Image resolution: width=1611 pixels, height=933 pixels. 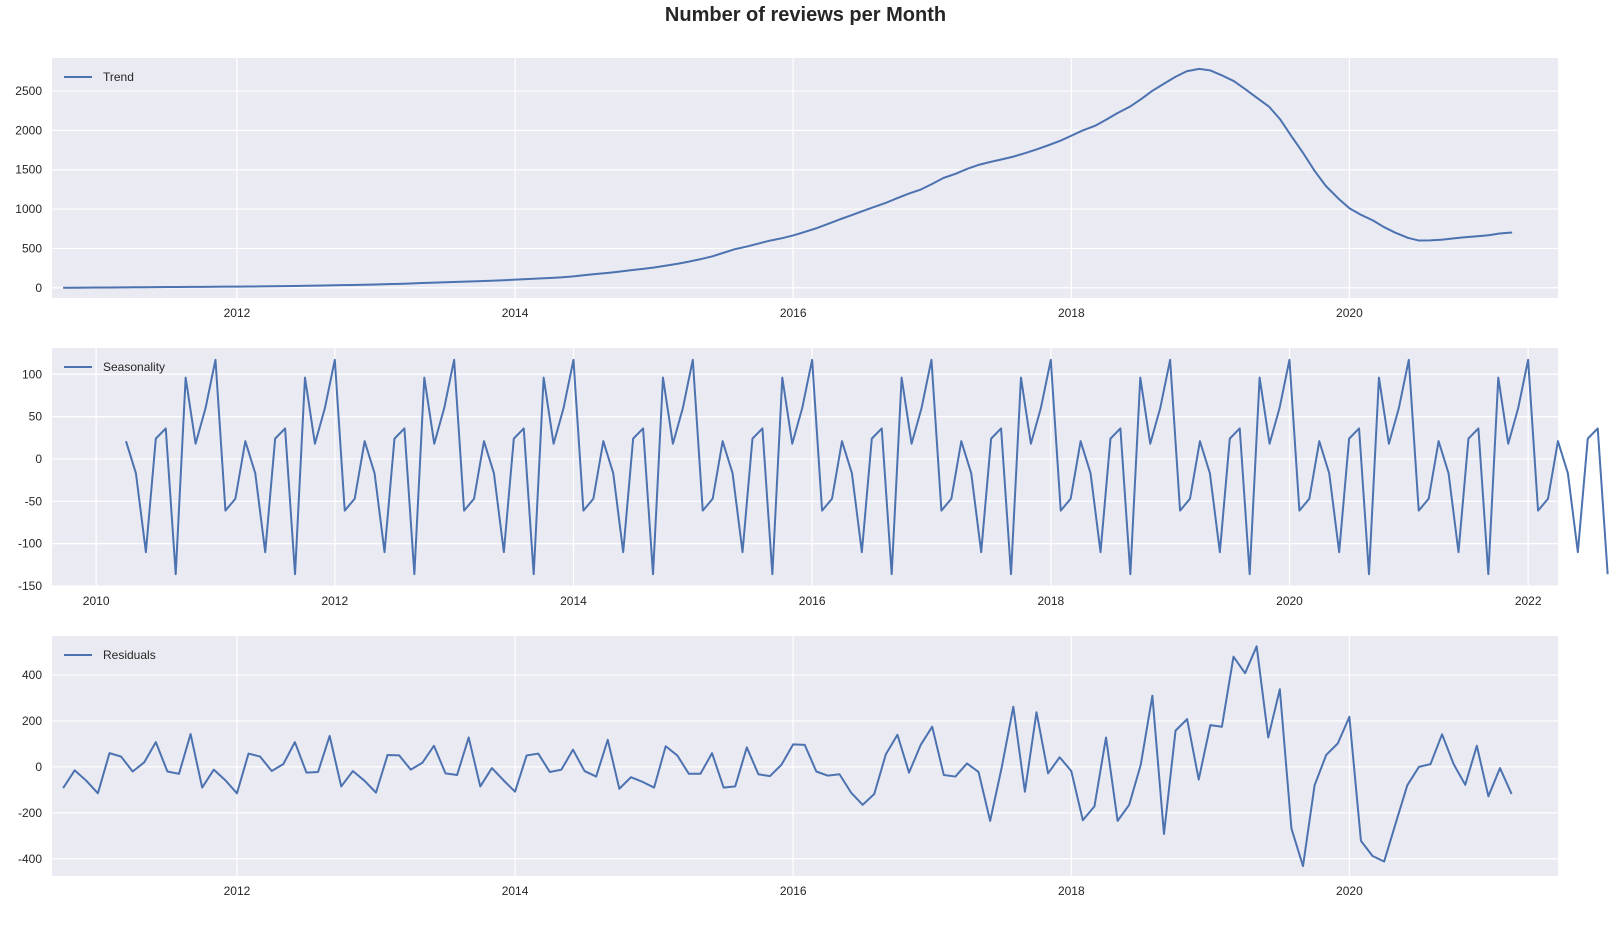 What do you see at coordinates (334, 601) in the screenshot?
I see `seasonality-x-tick-label: 2012` at bounding box center [334, 601].